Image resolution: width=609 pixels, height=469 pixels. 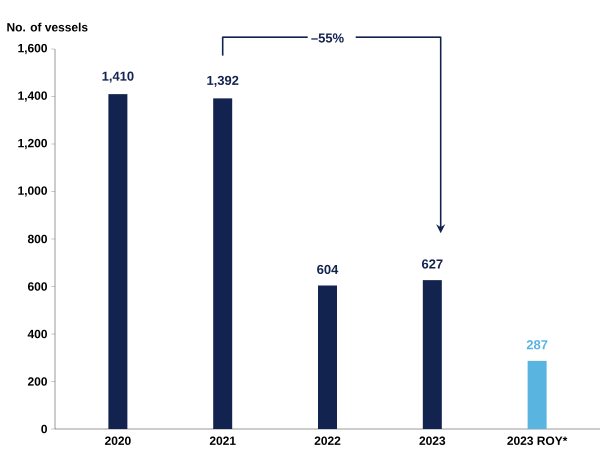 What do you see at coordinates (432, 264) in the screenshot?
I see `data-label: 627` at bounding box center [432, 264].